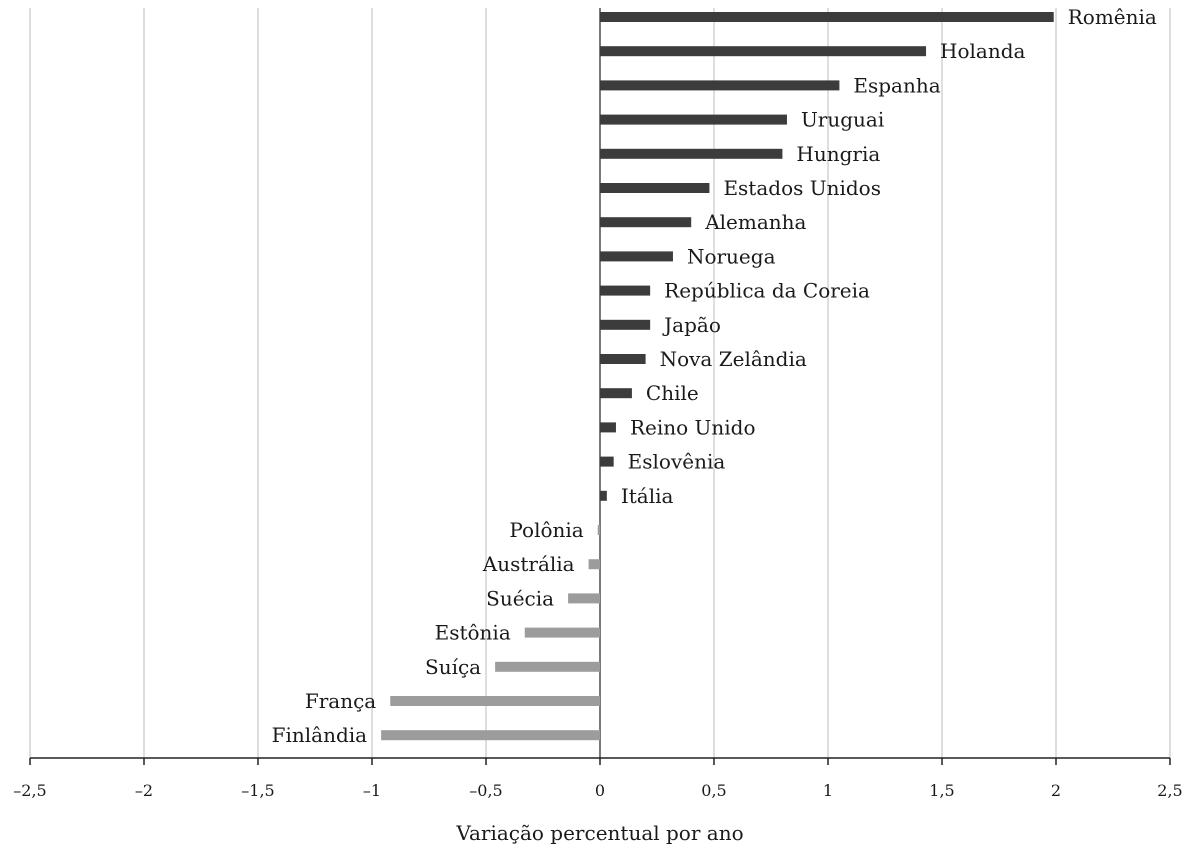  Describe the element at coordinates (144, 790) in the screenshot. I see `x-tick-label: –2` at that location.